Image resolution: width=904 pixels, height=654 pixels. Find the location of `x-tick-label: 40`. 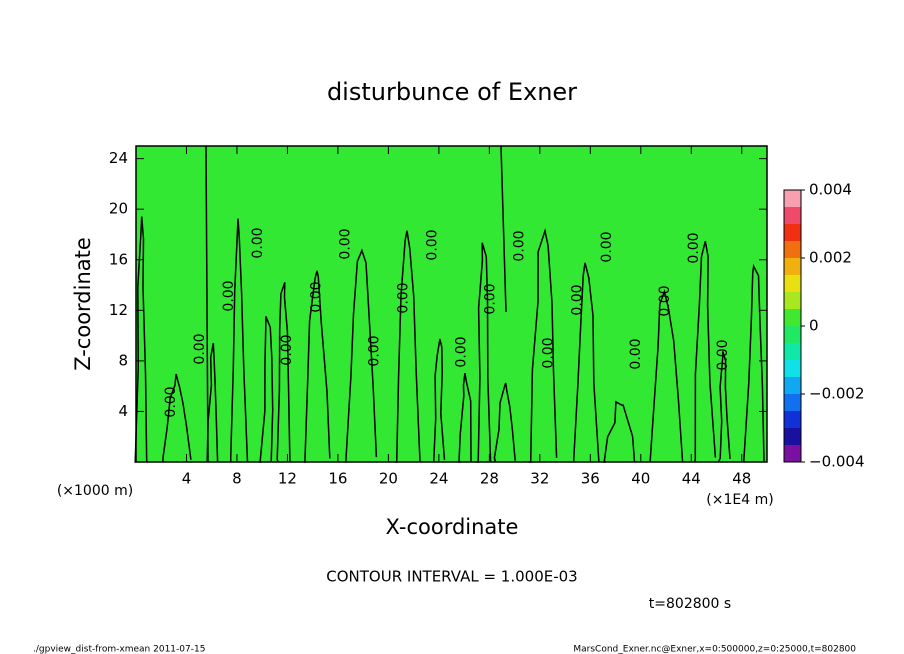

x-tick-label: 40 is located at coordinates (640, 479).